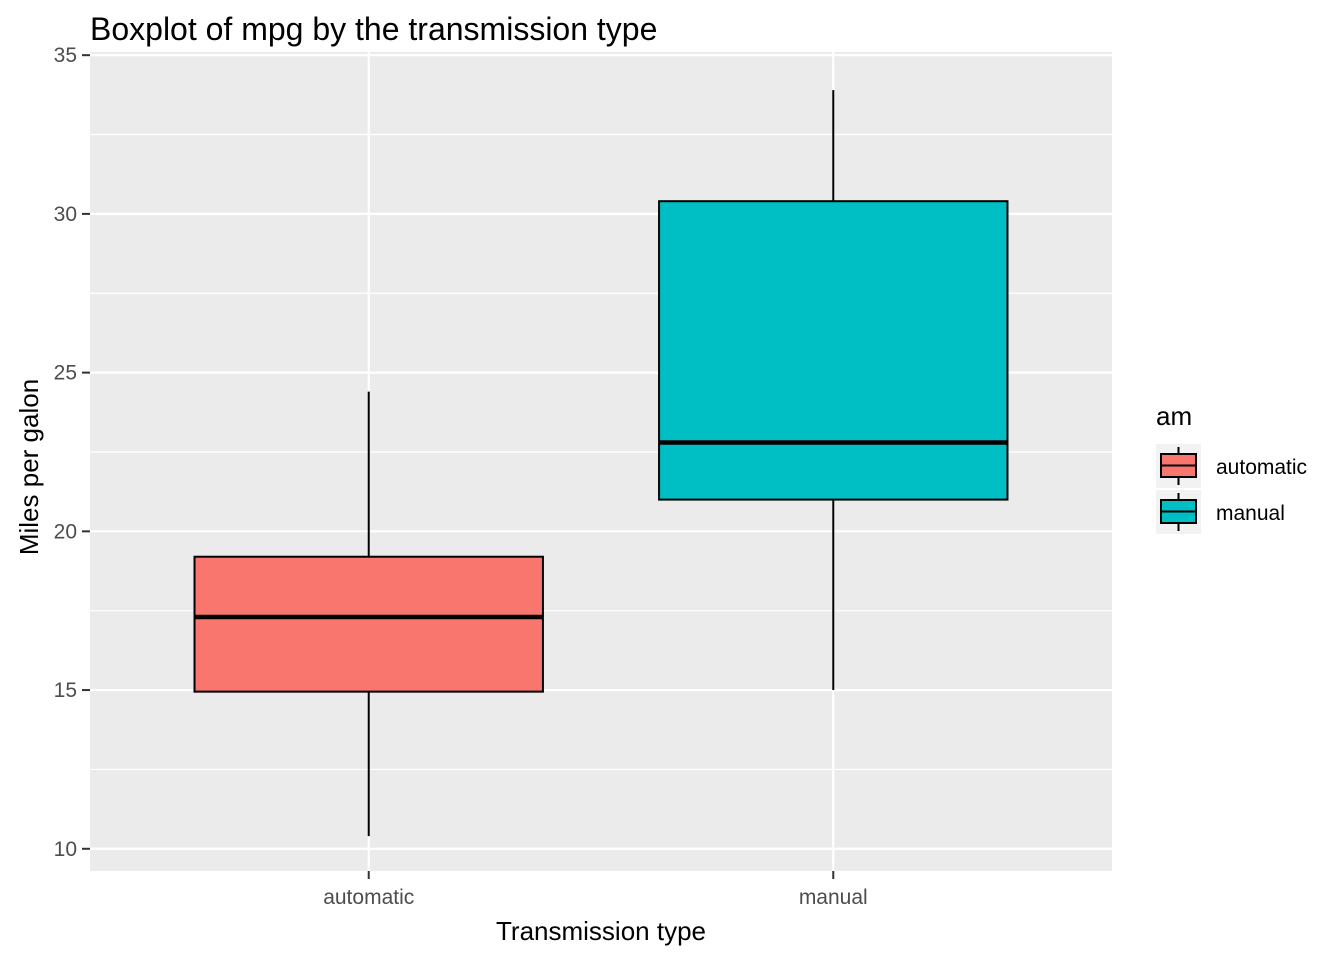 The width and height of the screenshot is (1344, 965). I want to click on chart-title: Boxplot of mpg by the transmission type, so click(373, 29).